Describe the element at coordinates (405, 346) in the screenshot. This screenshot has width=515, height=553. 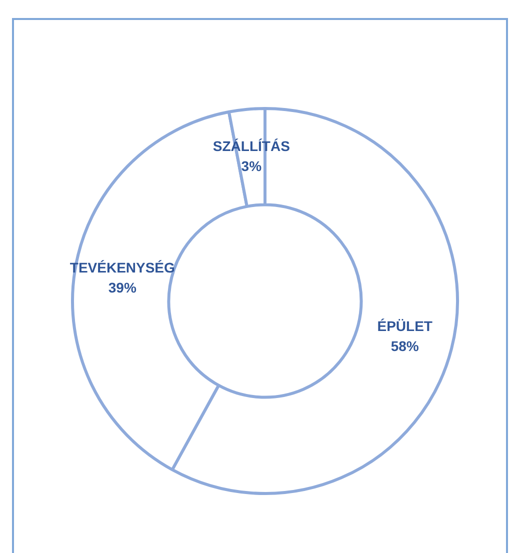
I see `data-label: 58%` at that location.